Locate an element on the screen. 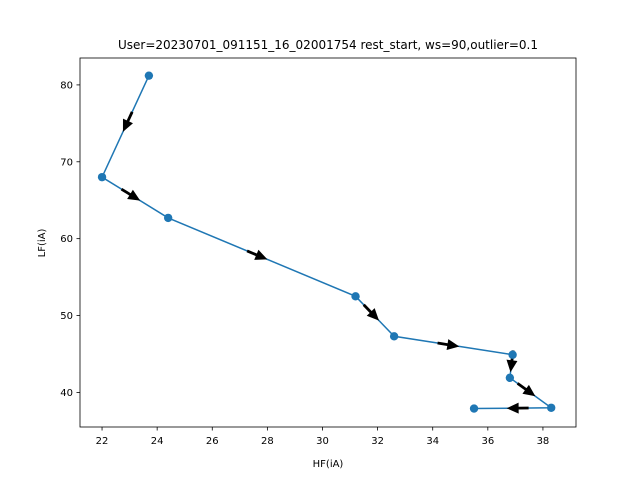 This screenshot has width=640, height=480. y-tick-label: 80 is located at coordinates (66, 85).